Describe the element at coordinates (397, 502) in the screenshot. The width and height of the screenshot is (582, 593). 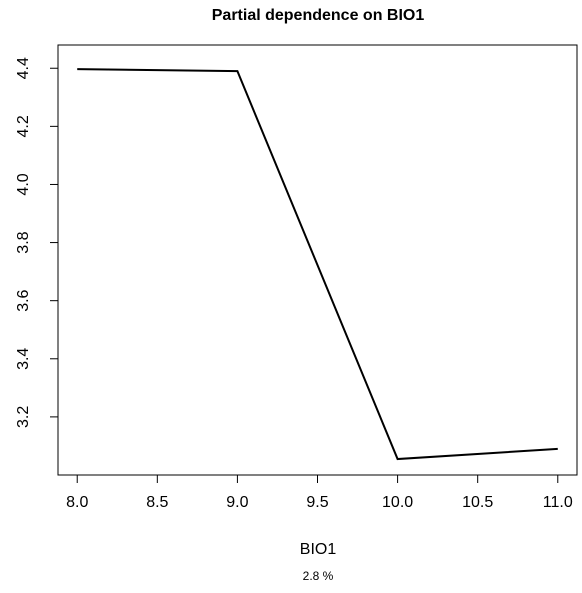
I see `x-tick-label: 10.0` at that location.